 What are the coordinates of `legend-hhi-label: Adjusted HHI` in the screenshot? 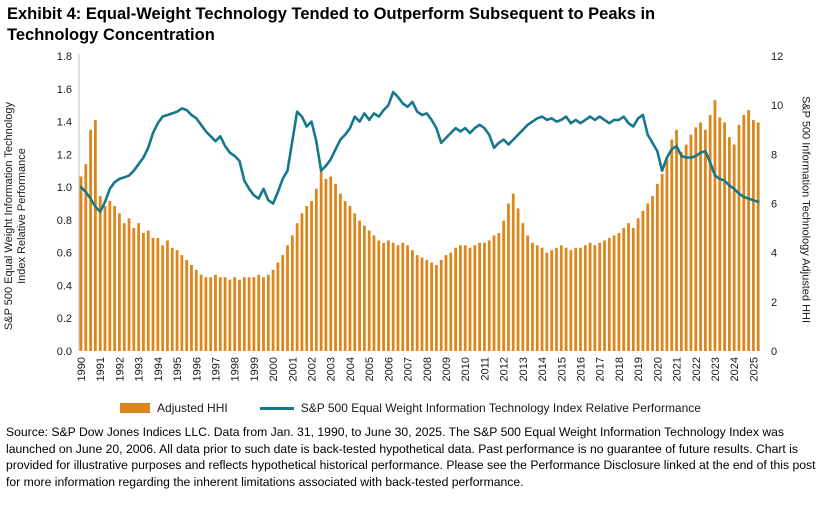 It's located at (192, 408).